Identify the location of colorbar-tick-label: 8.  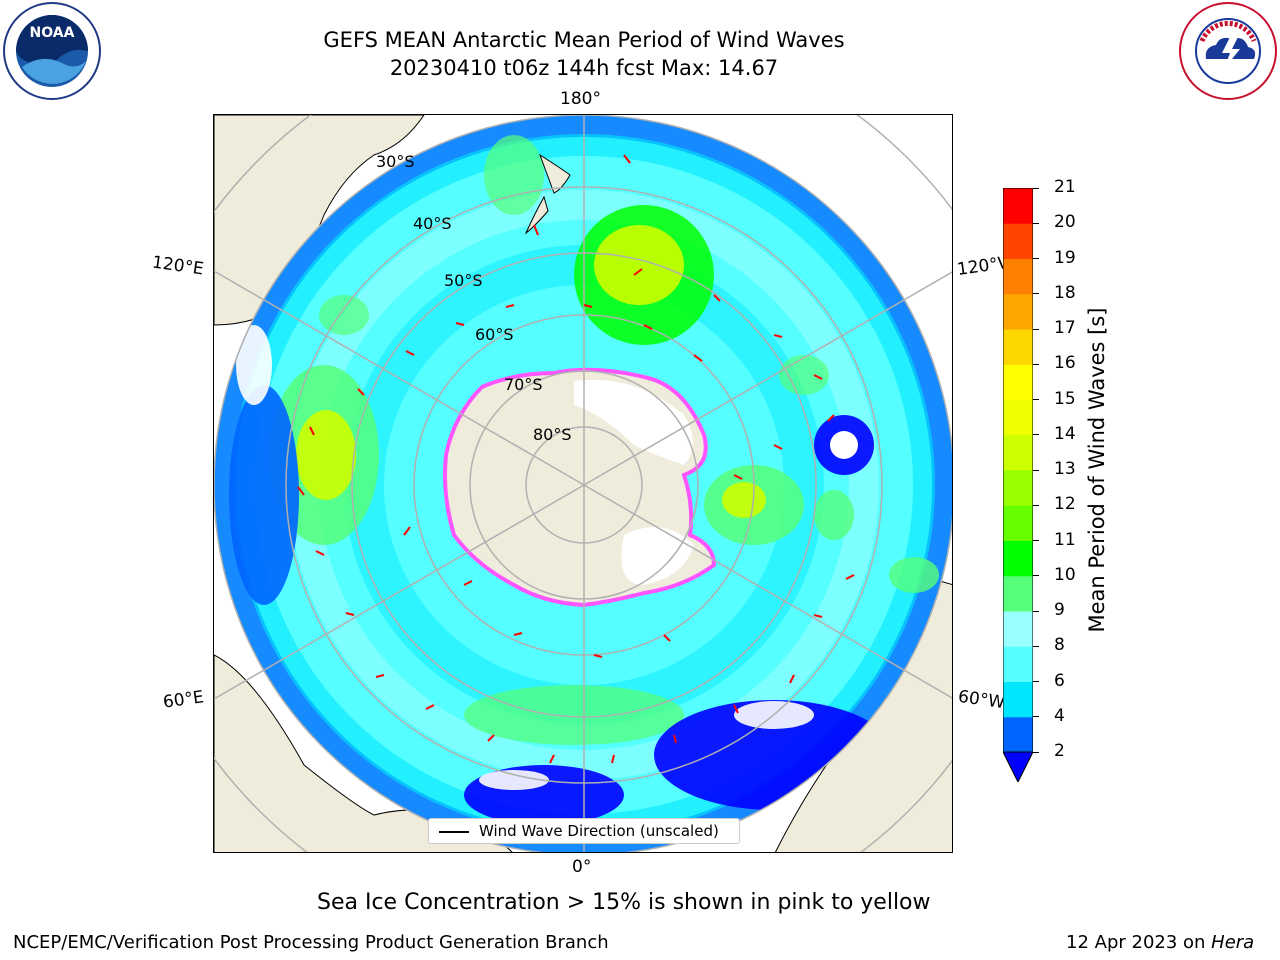
(1059, 645).